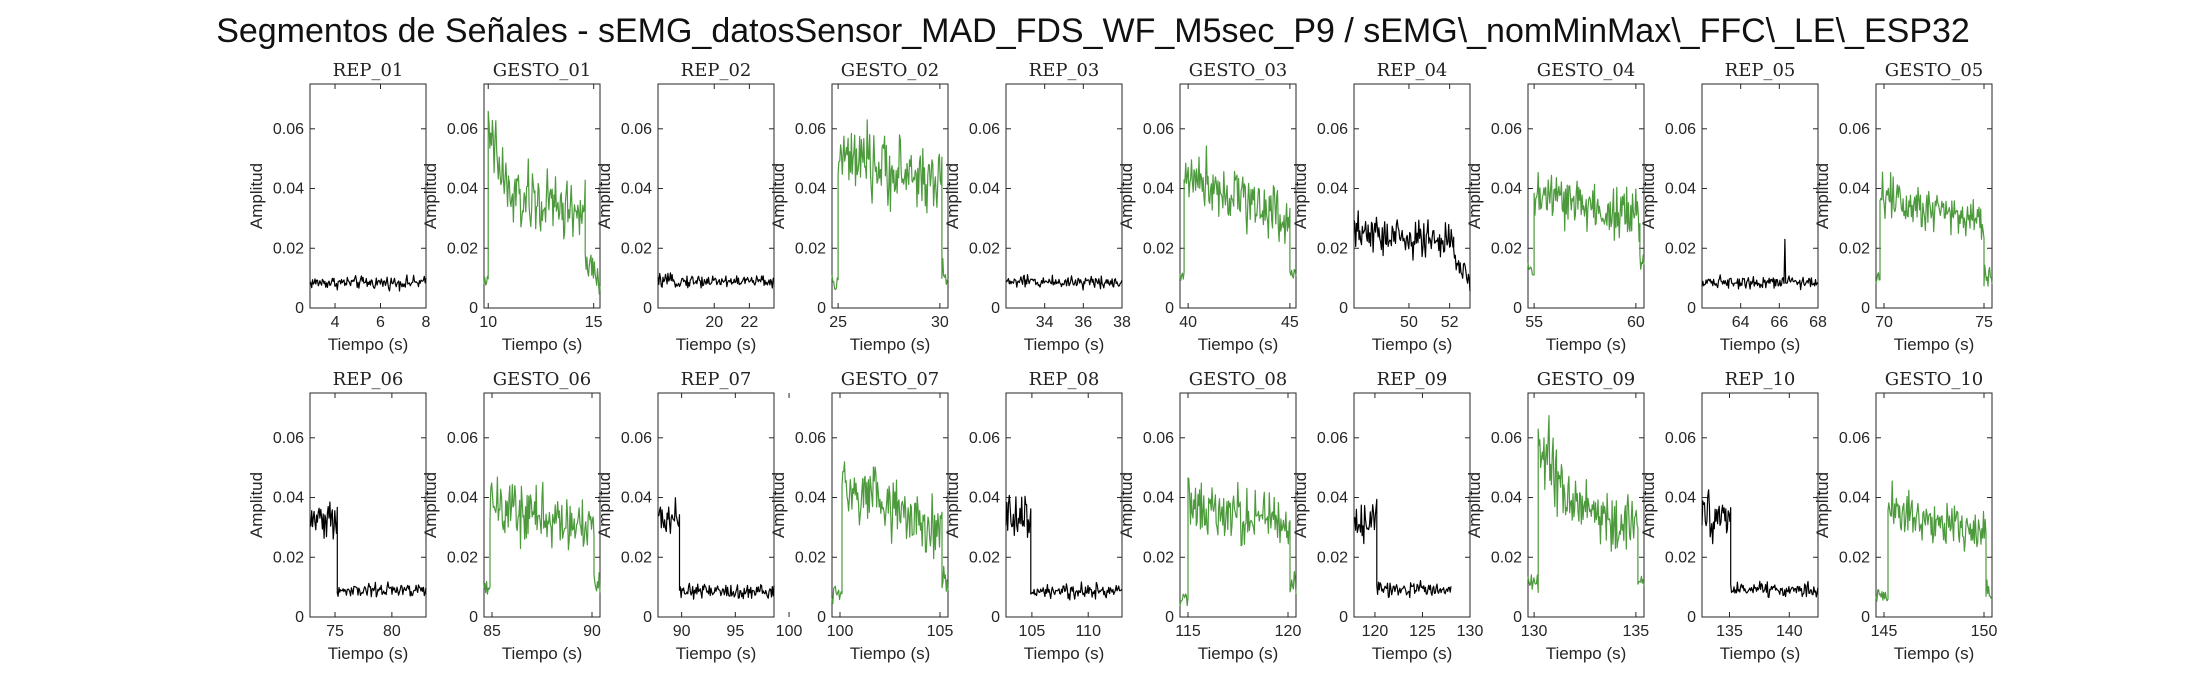  What do you see at coordinates (714, 322) in the screenshot?
I see `x-tick-label: 20` at bounding box center [714, 322].